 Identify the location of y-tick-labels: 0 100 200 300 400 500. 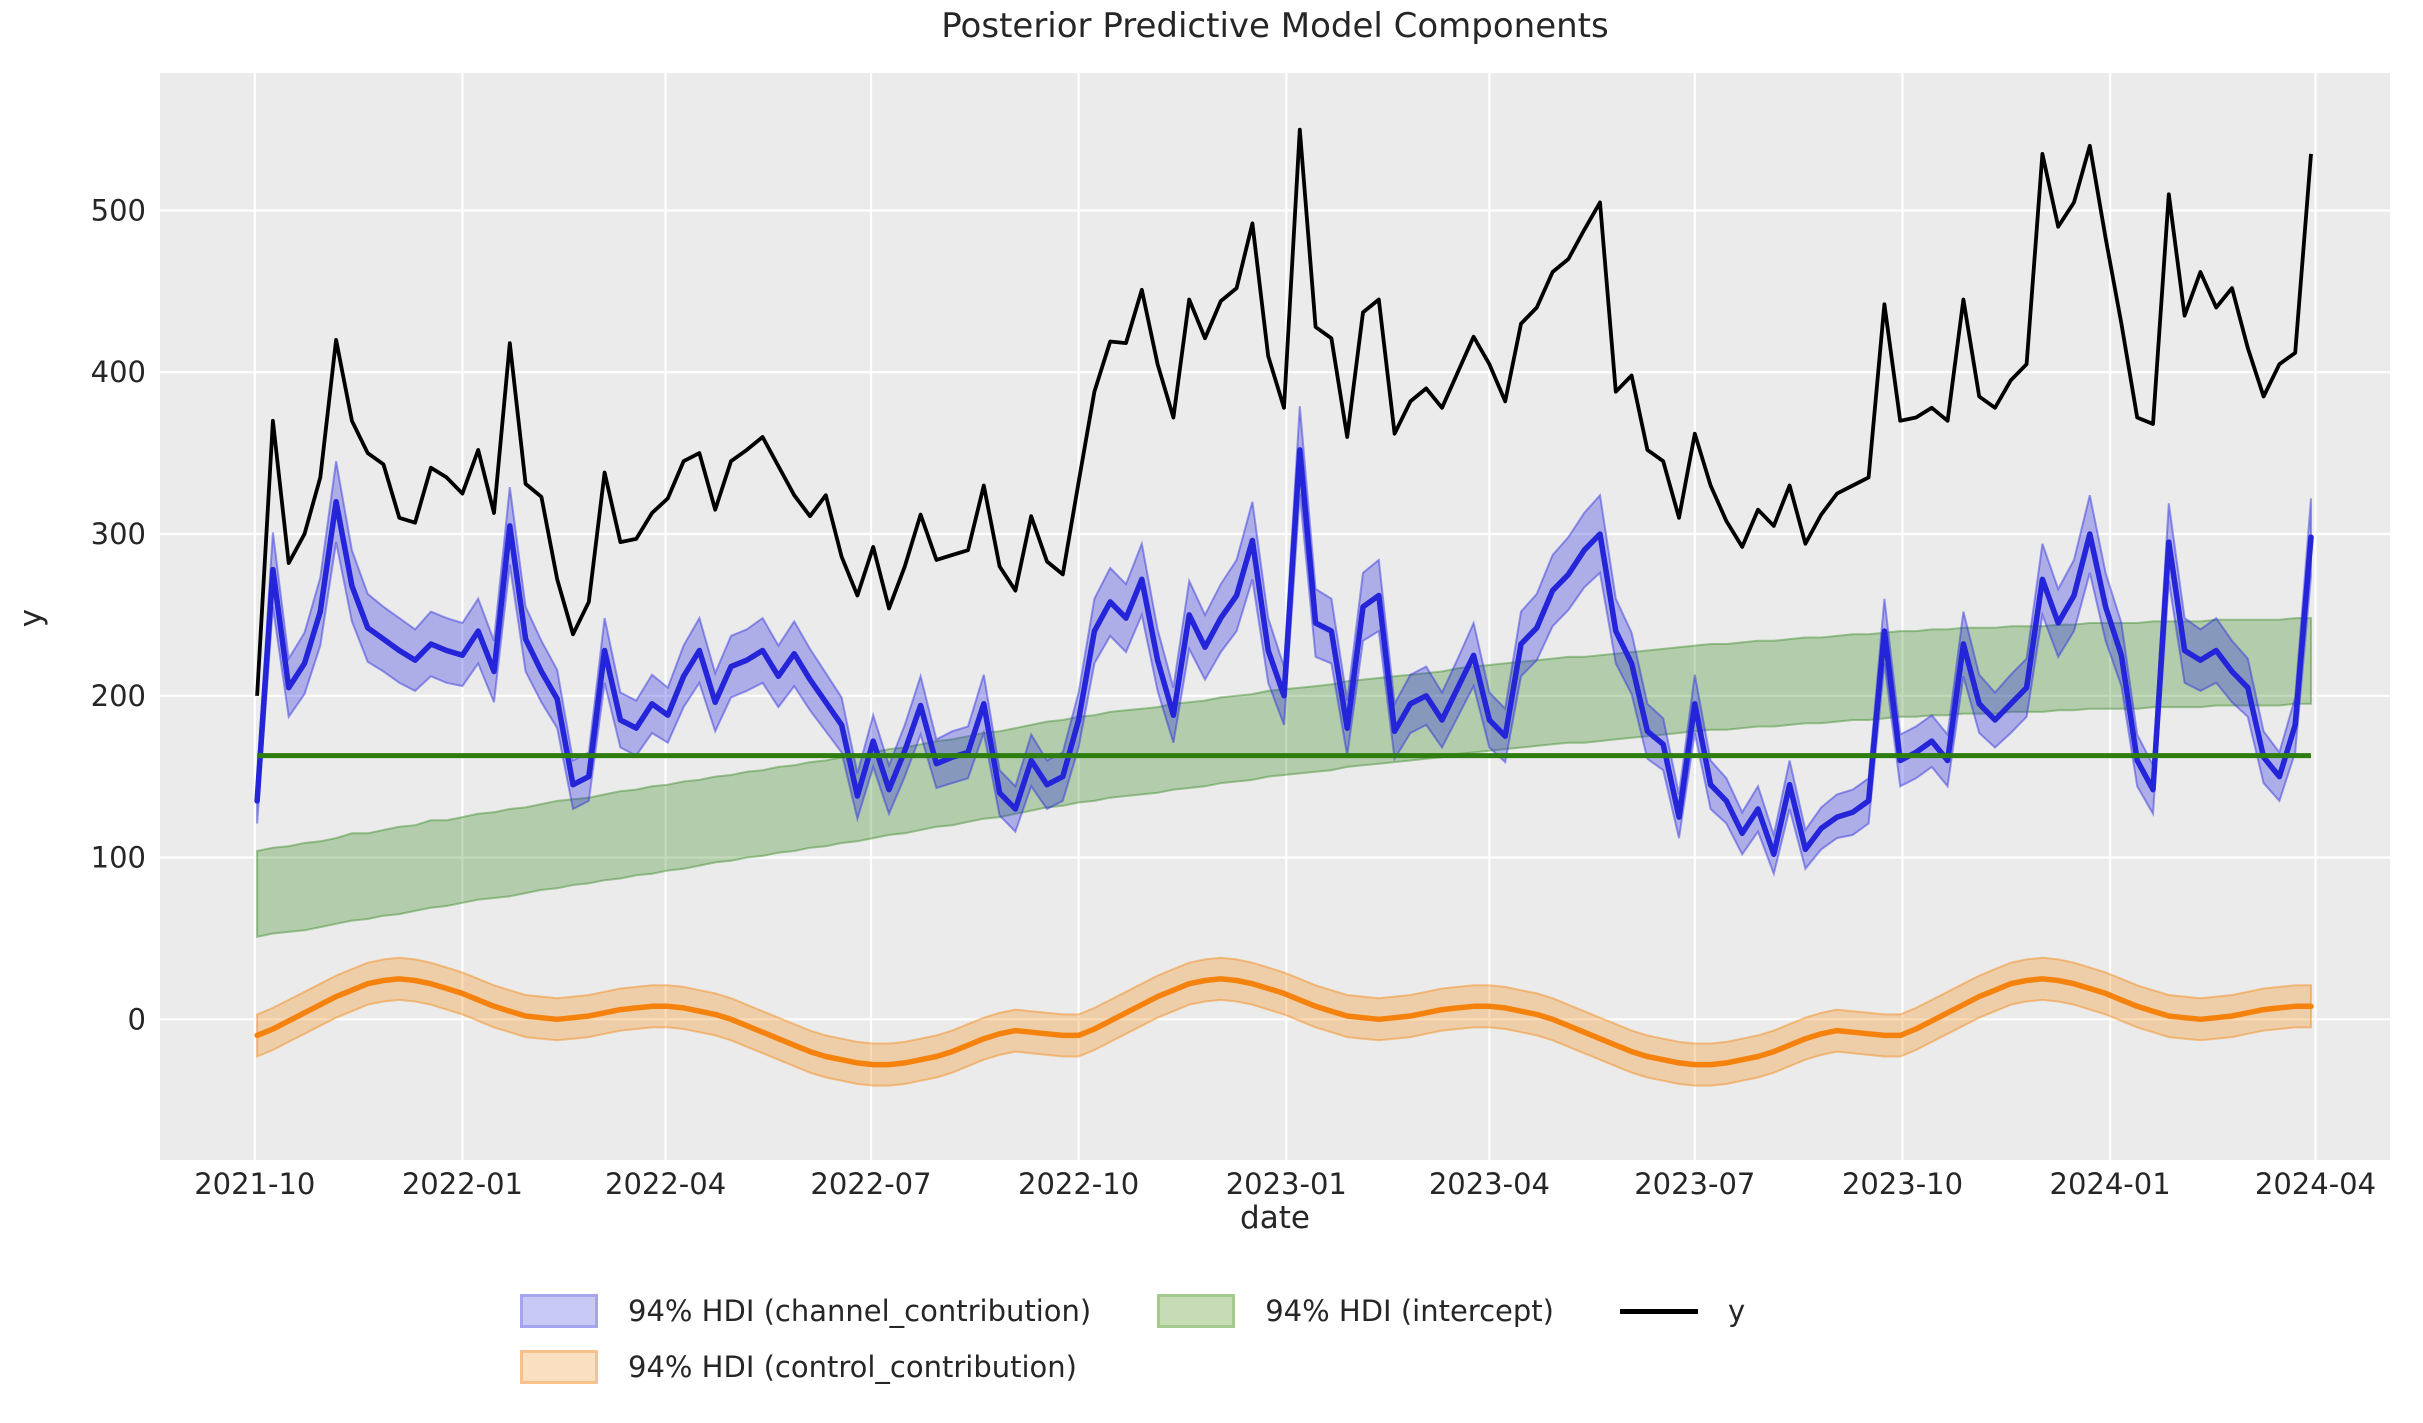
(118, 615).